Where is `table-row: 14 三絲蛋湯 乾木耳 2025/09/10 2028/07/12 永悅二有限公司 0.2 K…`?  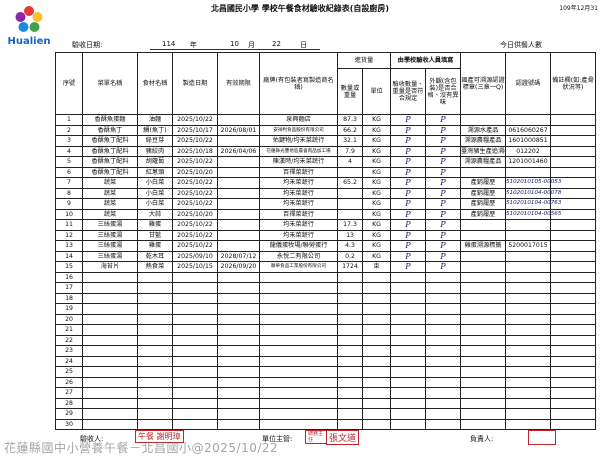 table-row: 14 三絲蛋湯 乾木耳 2025/09/10 2028/07/12 永悅二有限公司 0.2 K… is located at coordinates (325, 256).